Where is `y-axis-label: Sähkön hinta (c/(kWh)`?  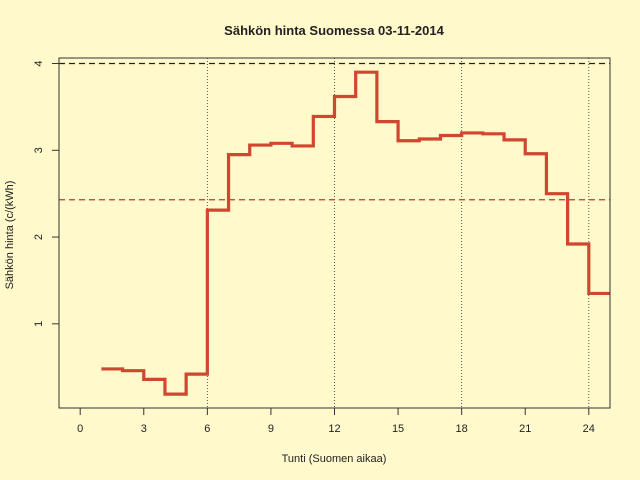 y-axis-label: Sähkön hinta (c/(kWh) is located at coordinates (10, 235).